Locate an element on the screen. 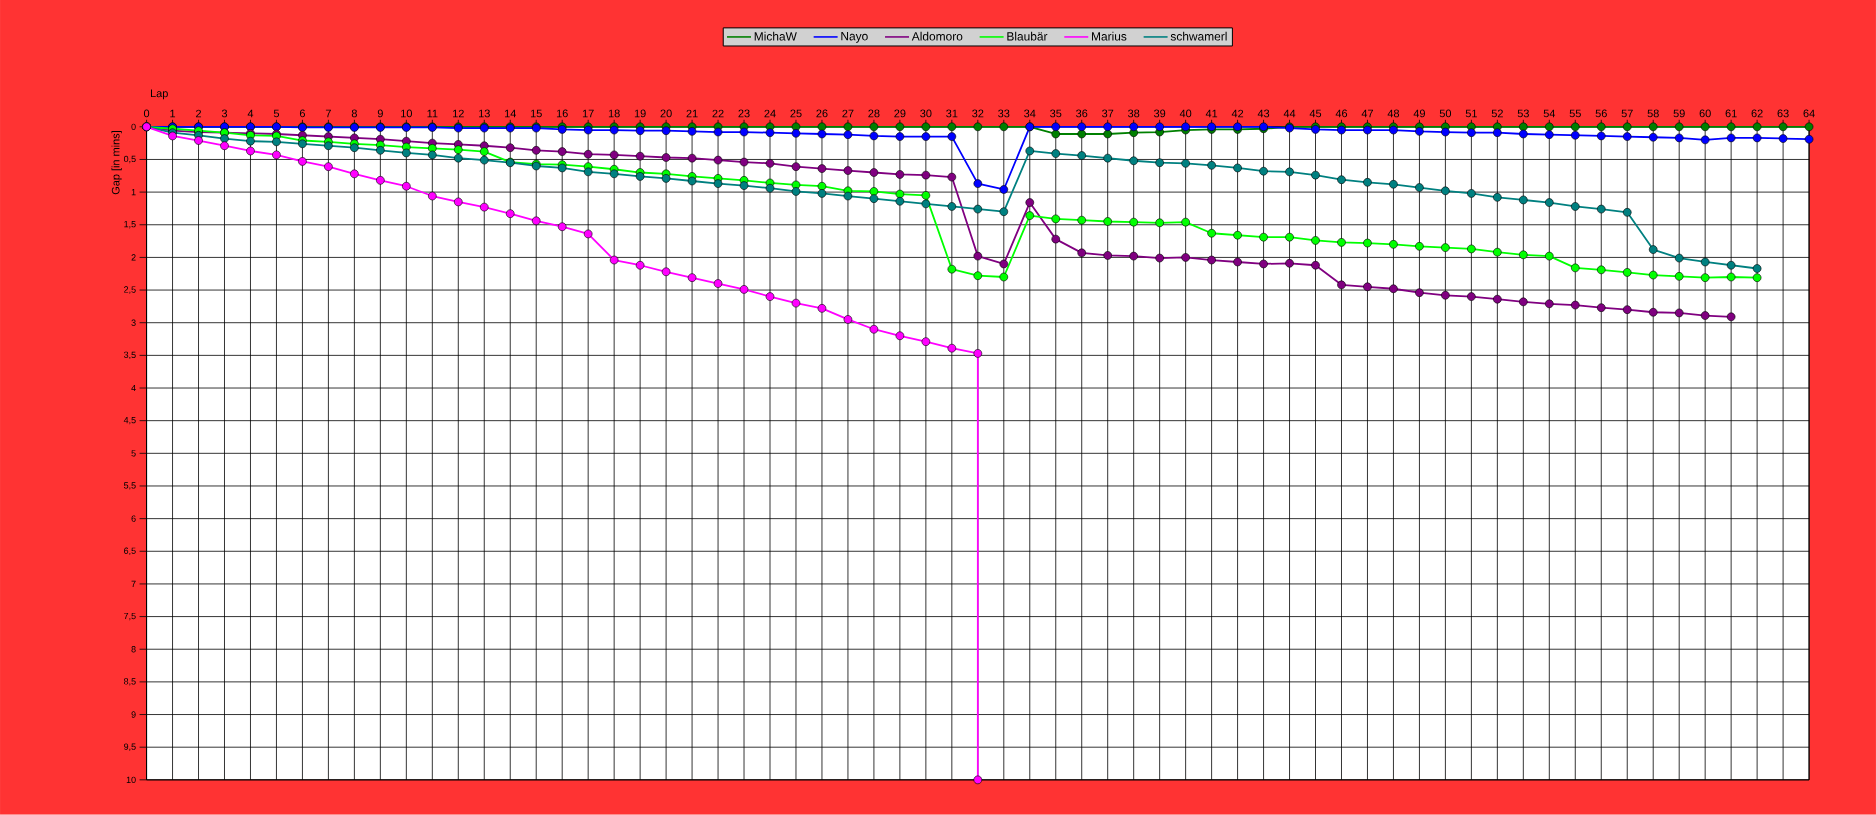 Image resolution: width=1876 pixels, height=815 pixels. y-tick-label: 0,5 is located at coordinates (129, 159).